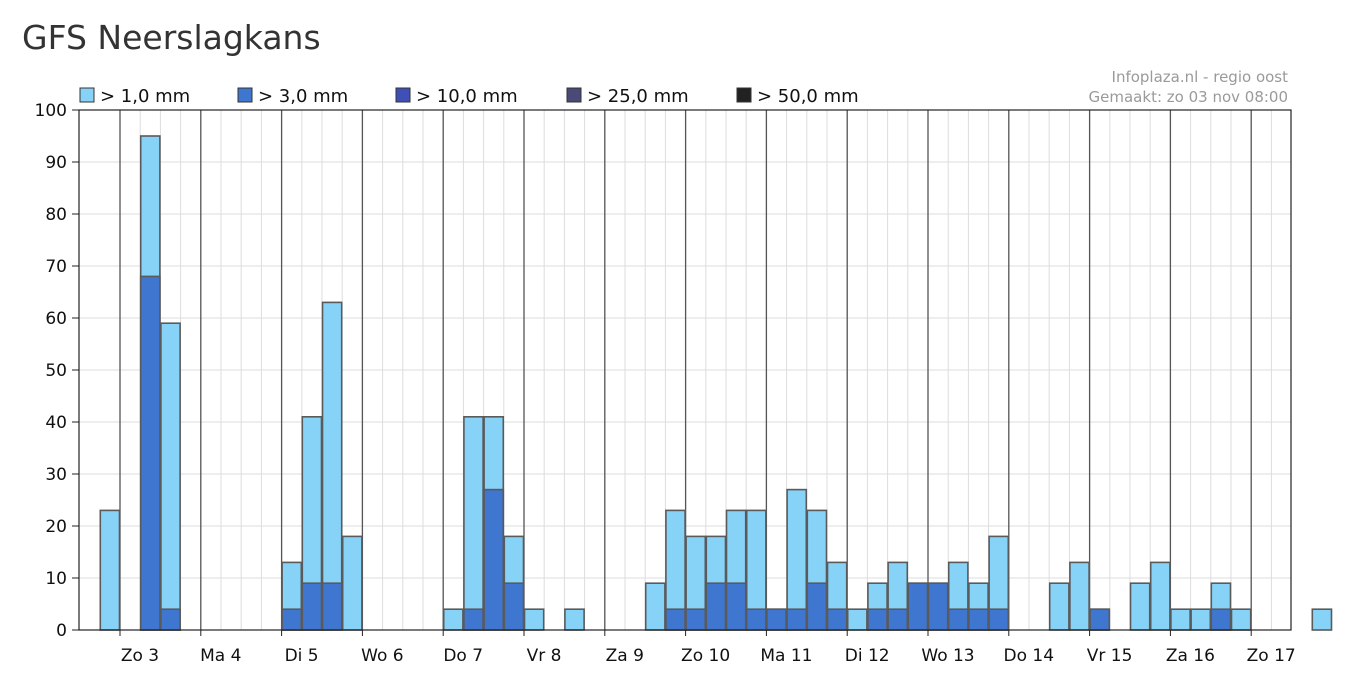 This screenshot has height=697, width=1351. I want to click on info-made-timestamp: Gemaakt: zo 03 nov 08:00, so click(1188, 97).